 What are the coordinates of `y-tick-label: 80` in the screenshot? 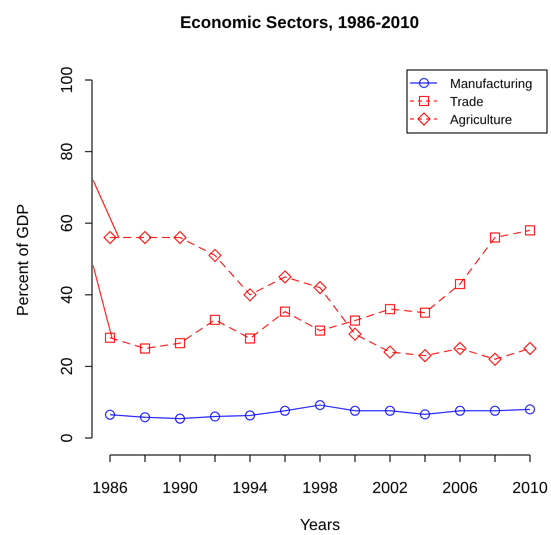 It's located at (67, 151).